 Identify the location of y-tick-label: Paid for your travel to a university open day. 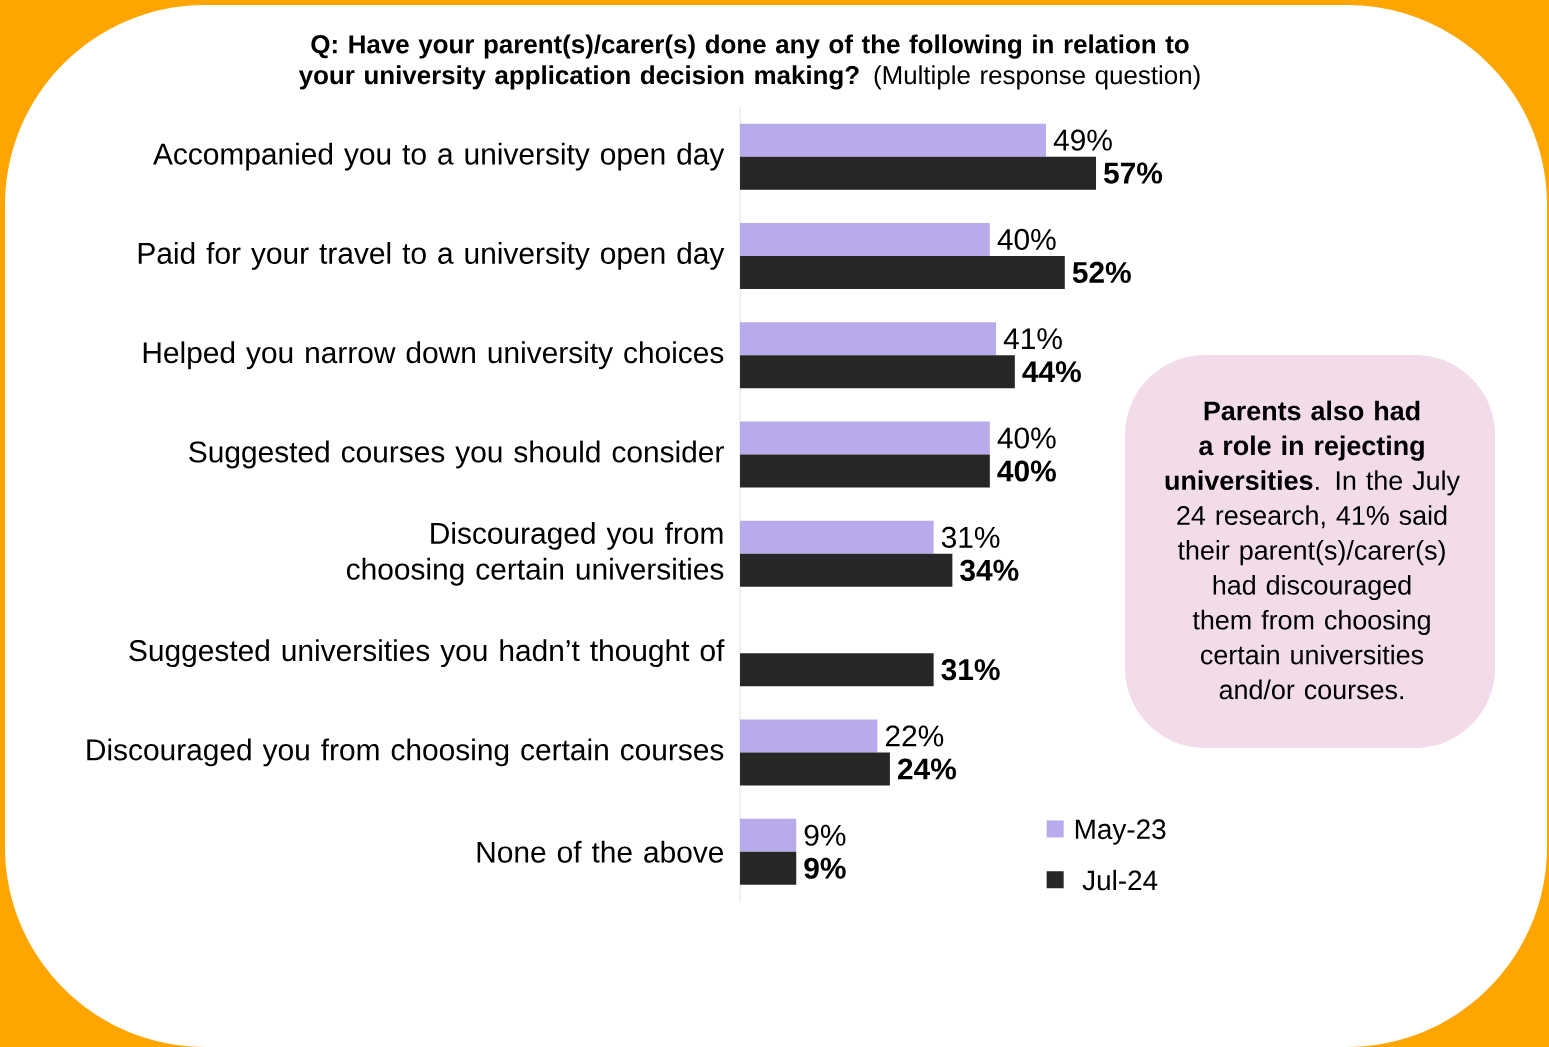
(431, 256).